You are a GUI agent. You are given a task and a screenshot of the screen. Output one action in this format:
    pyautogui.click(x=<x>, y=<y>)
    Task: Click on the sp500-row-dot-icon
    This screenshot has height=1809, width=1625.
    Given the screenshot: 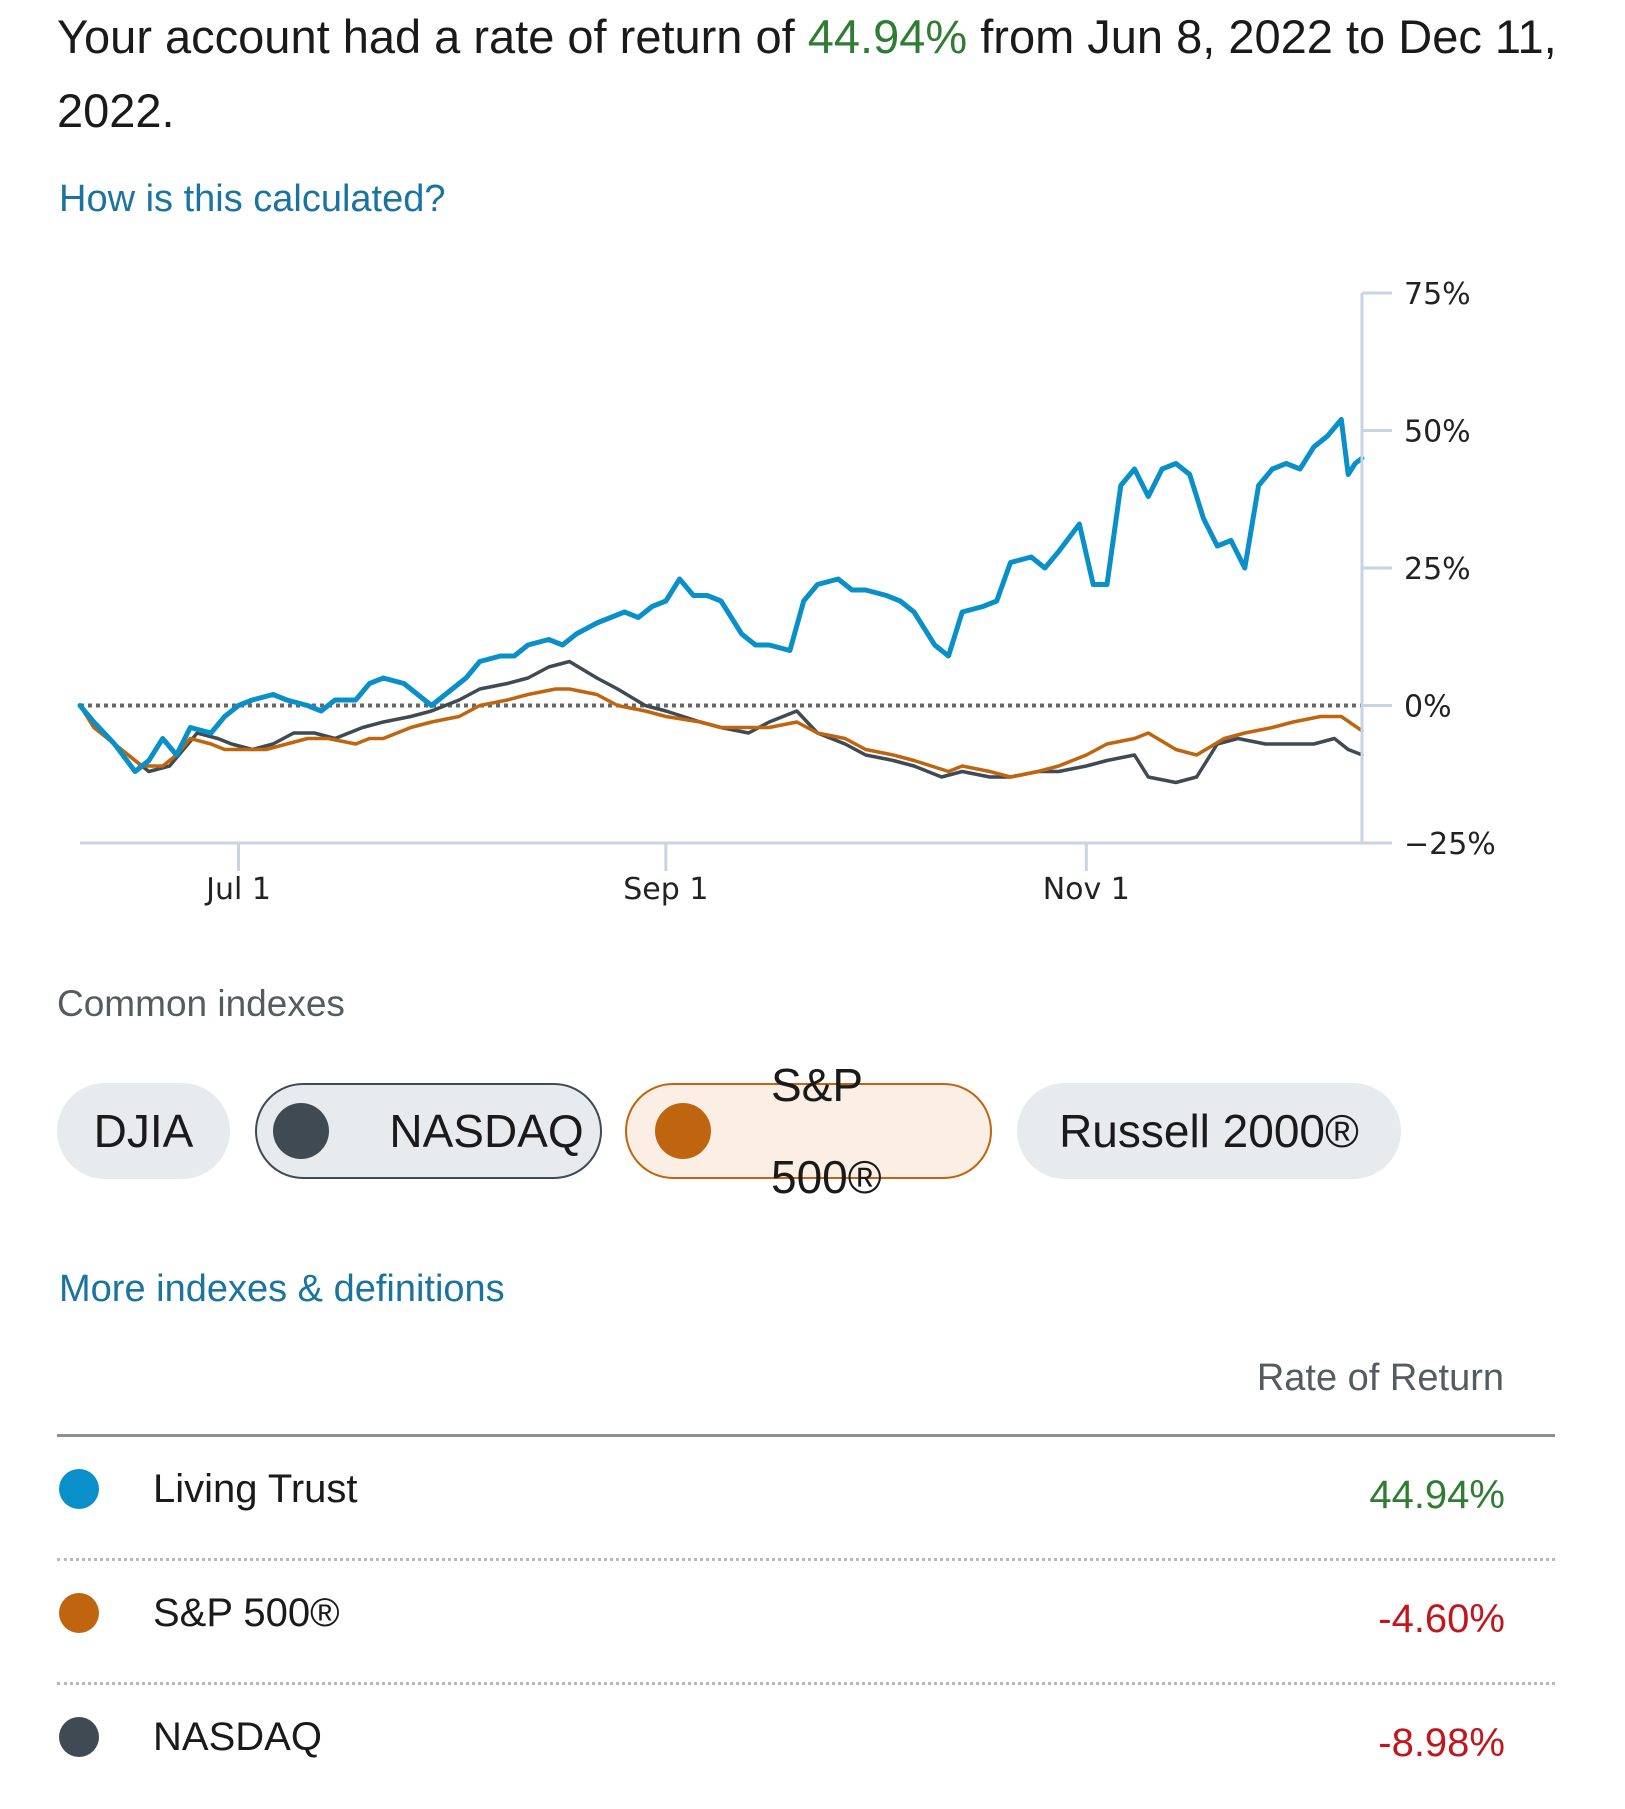 What is the action you would take?
    pyautogui.click(x=79, y=1613)
    